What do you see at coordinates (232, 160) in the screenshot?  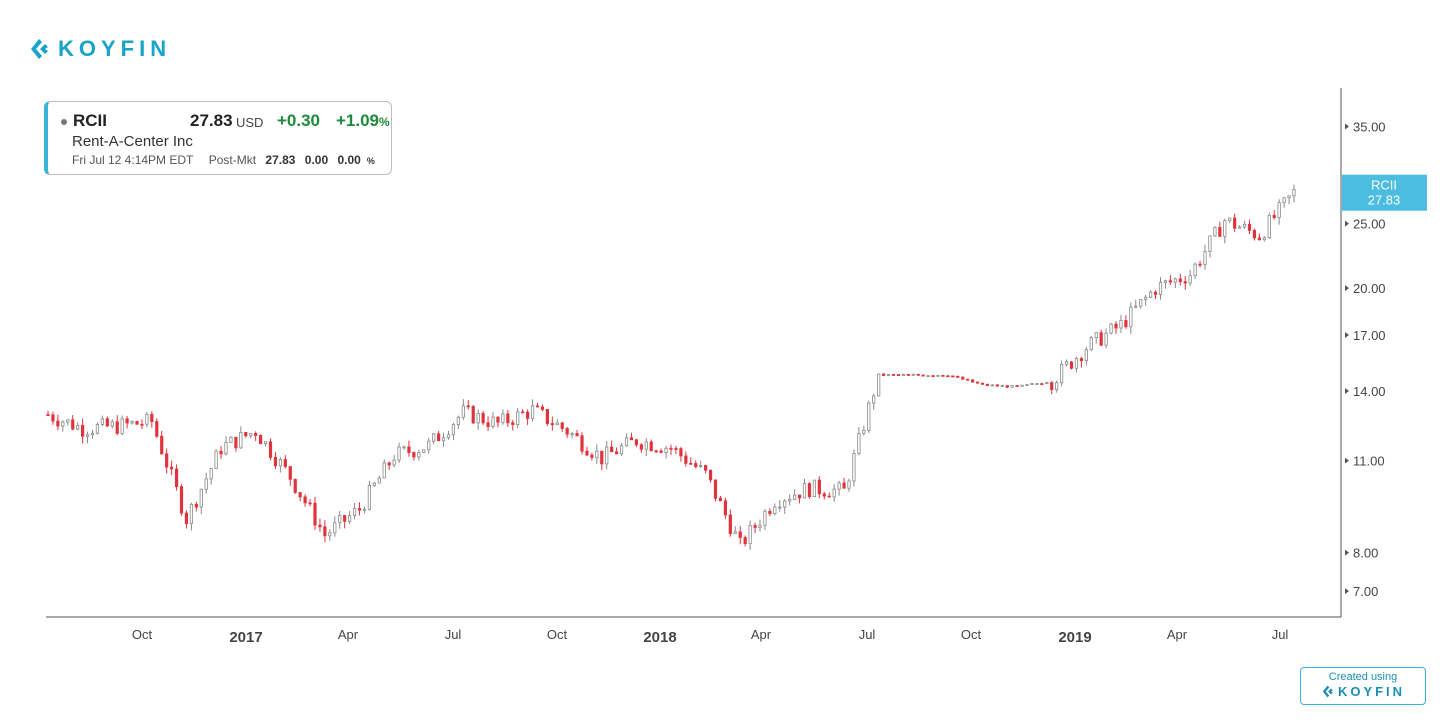 I see `session-label: Post-Mkt` at bounding box center [232, 160].